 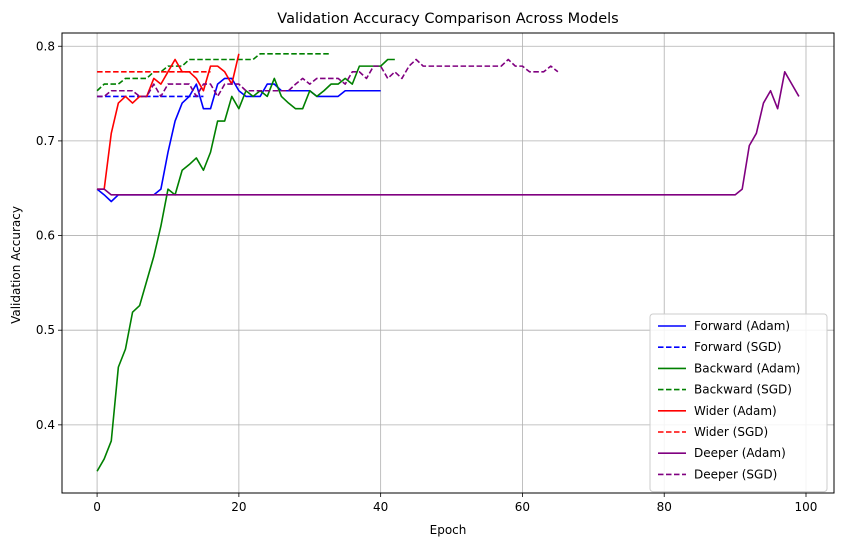 What do you see at coordinates (731, 432) in the screenshot?
I see `legend-entry: Wider (SGD)` at bounding box center [731, 432].